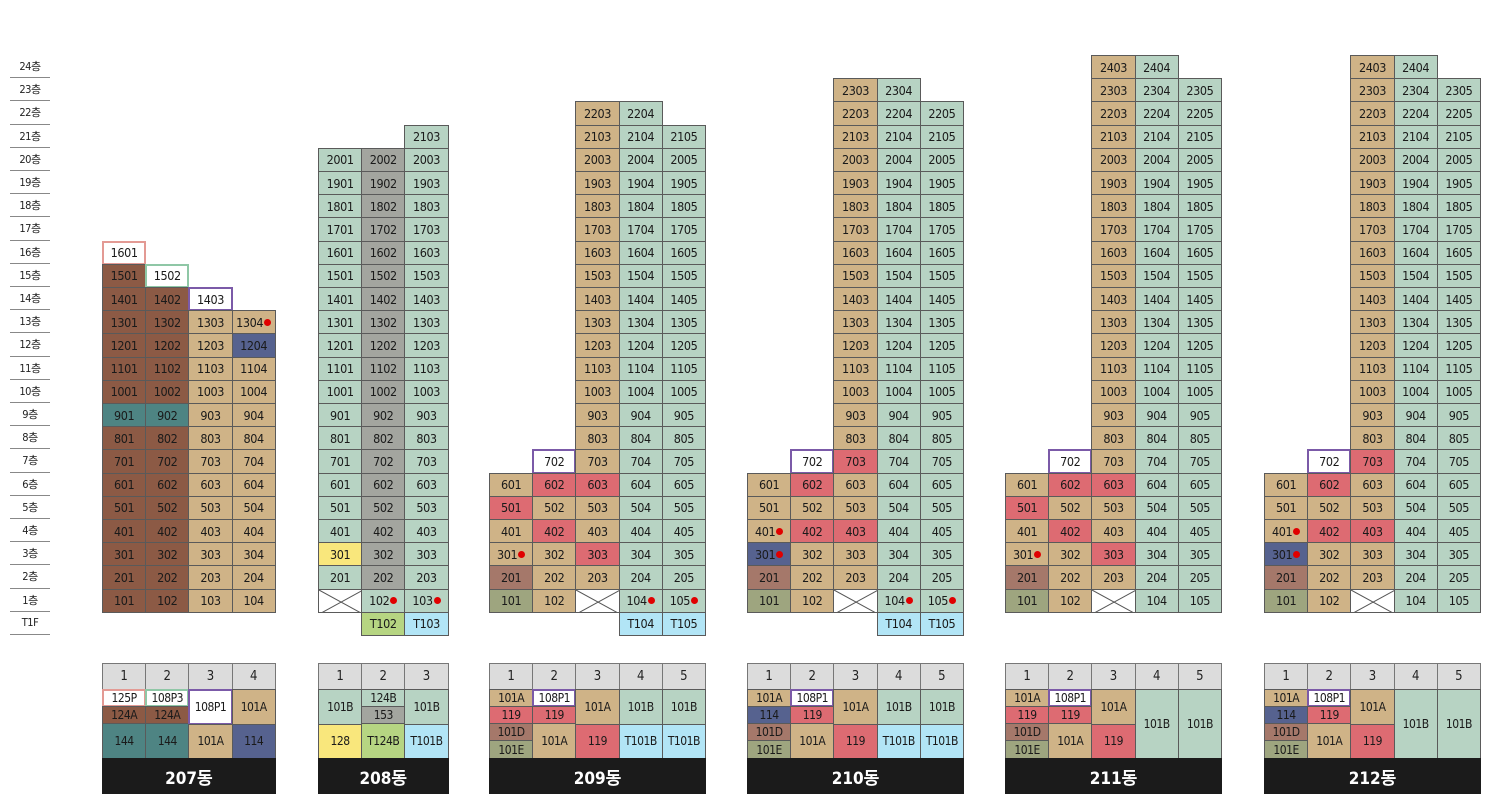  Describe the element at coordinates (167, 438) in the screenshot. I see `unit-number: 802` at that location.